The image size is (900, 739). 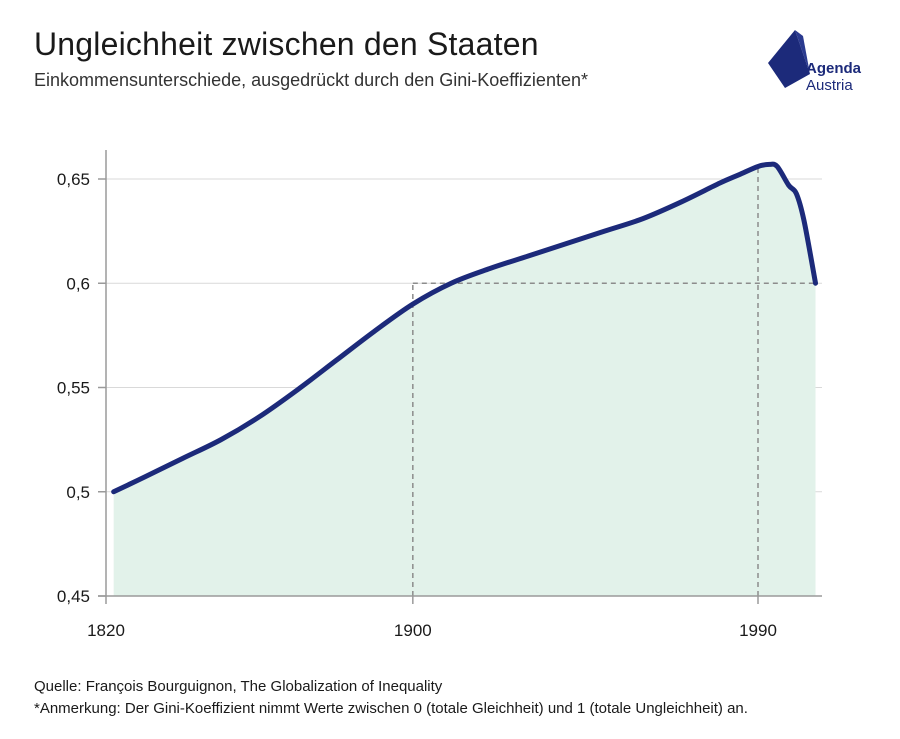 I want to click on y-tick-label-4: 0,65, so click(x=73, y=179).